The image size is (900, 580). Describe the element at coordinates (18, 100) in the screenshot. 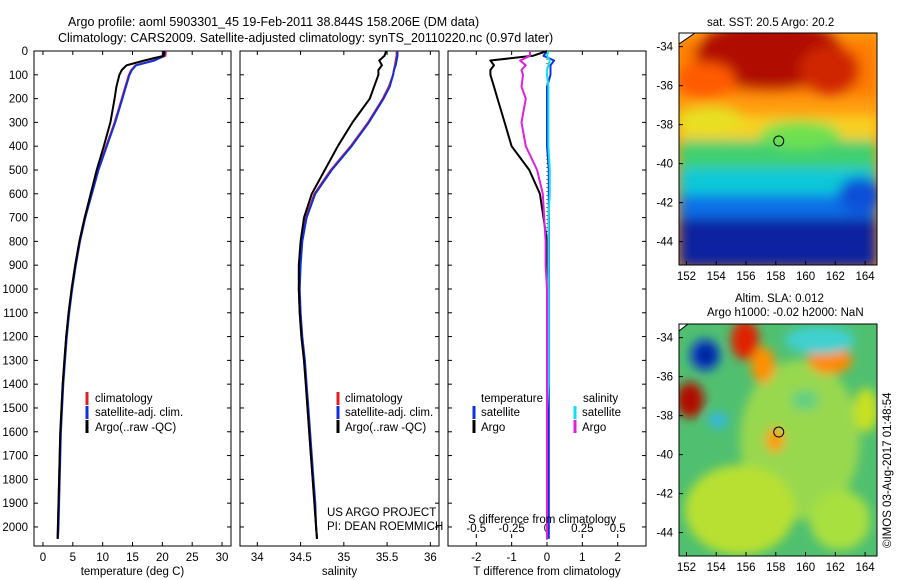

I see `depth-tick-label: 200` at that location.